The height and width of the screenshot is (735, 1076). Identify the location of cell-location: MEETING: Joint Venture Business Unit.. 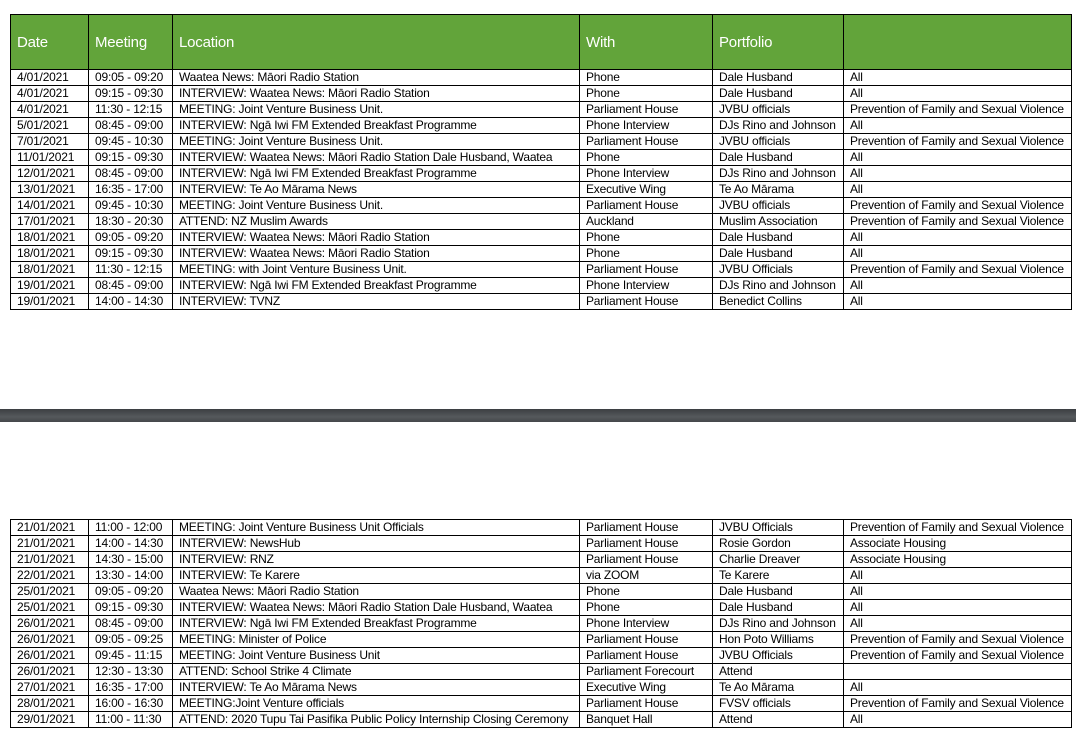
(376, 205).